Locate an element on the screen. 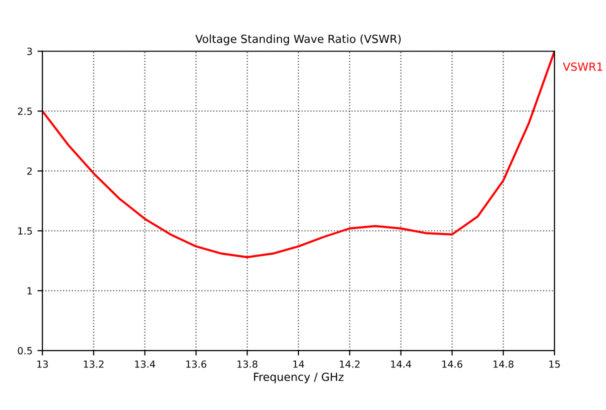  y-tick-label: 1 is located at coordinates (30, 290).